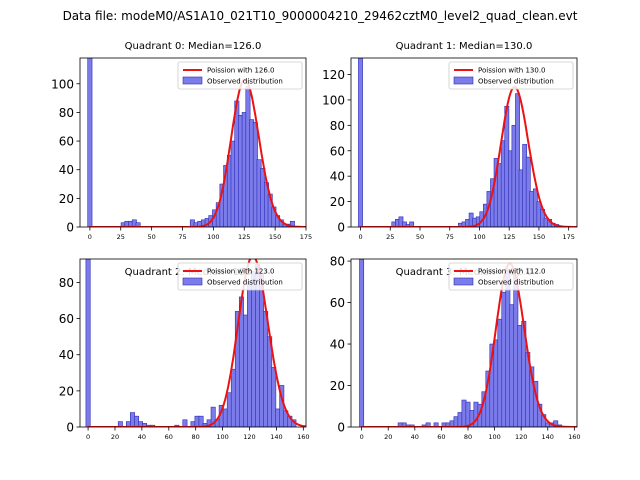  Describe the element at coordinates (115, 437) in the screenshot. I see `x-tick-label: 20` at that location.